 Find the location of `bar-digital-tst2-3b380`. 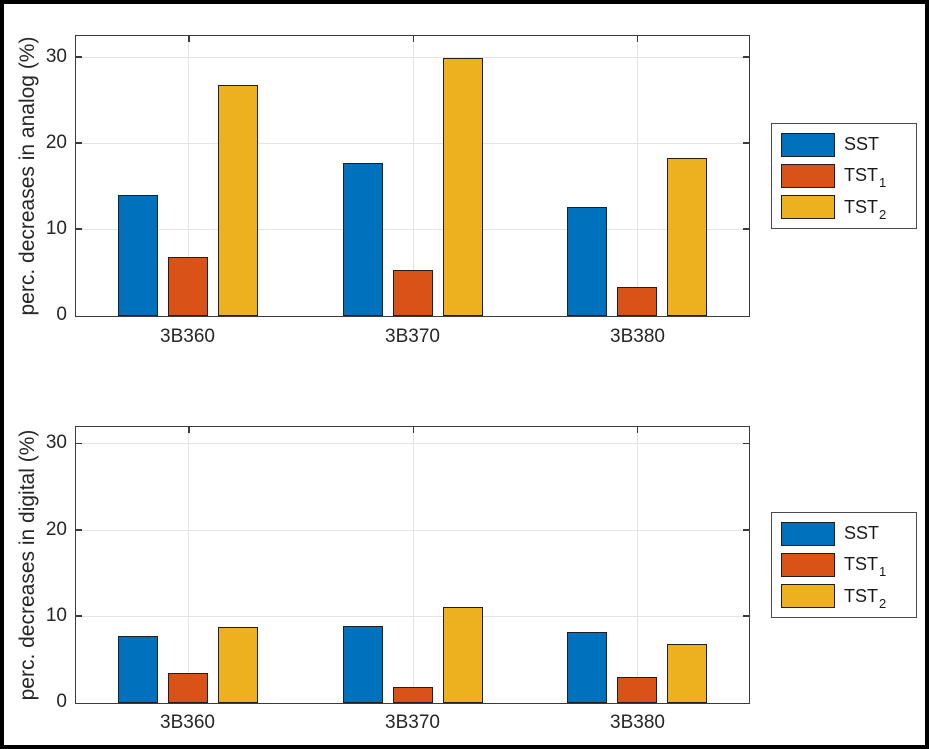

bar-digital-tst2-3b380 is located at coordinates (686, 673).